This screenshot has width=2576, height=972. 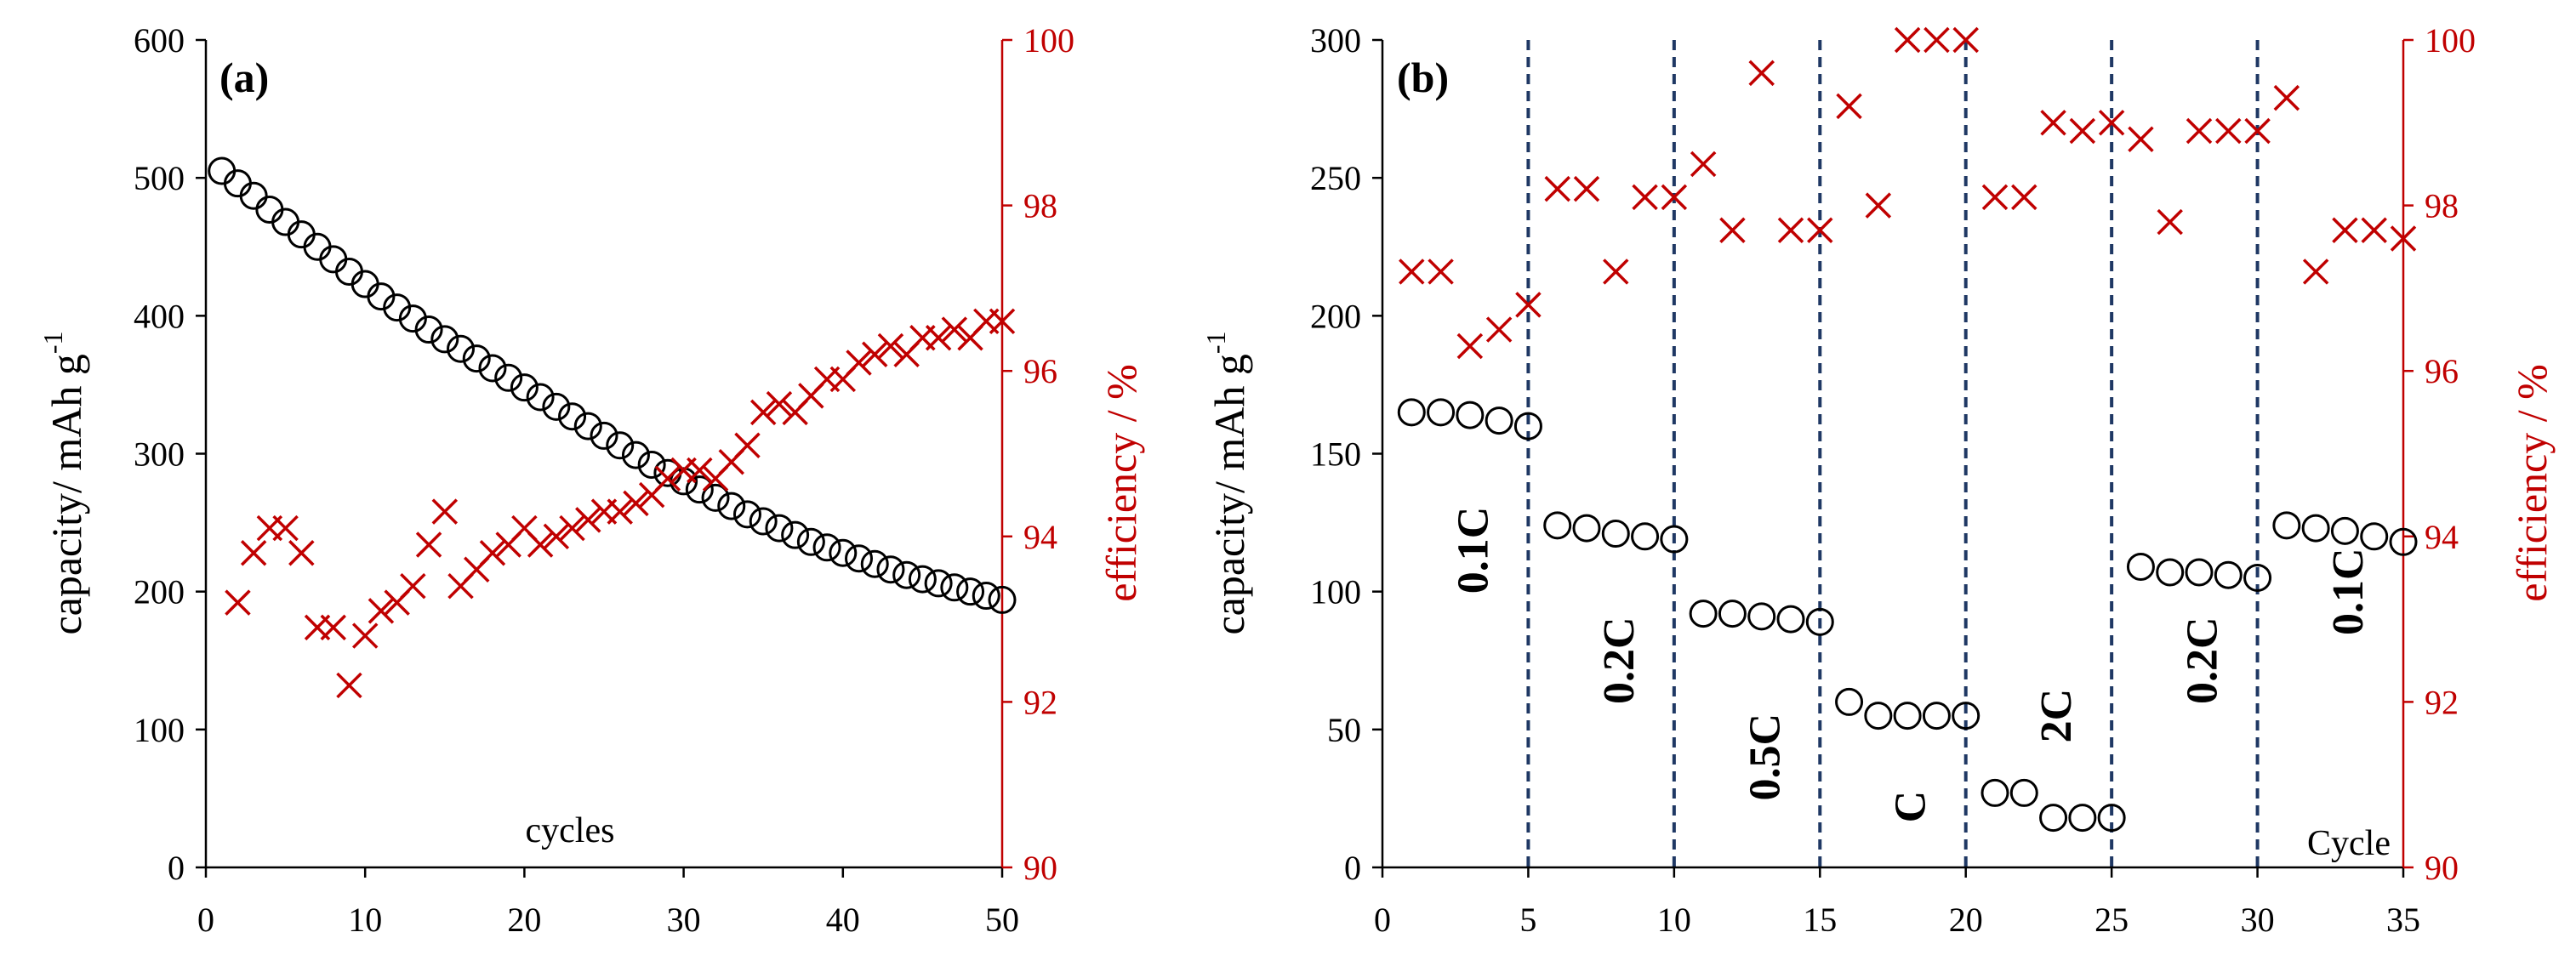 What do you see at coordinates (2349, 843) in the screenshot?
I see `panel-b-x-axis-label: Cycle` at bounding box center [2349, 843].